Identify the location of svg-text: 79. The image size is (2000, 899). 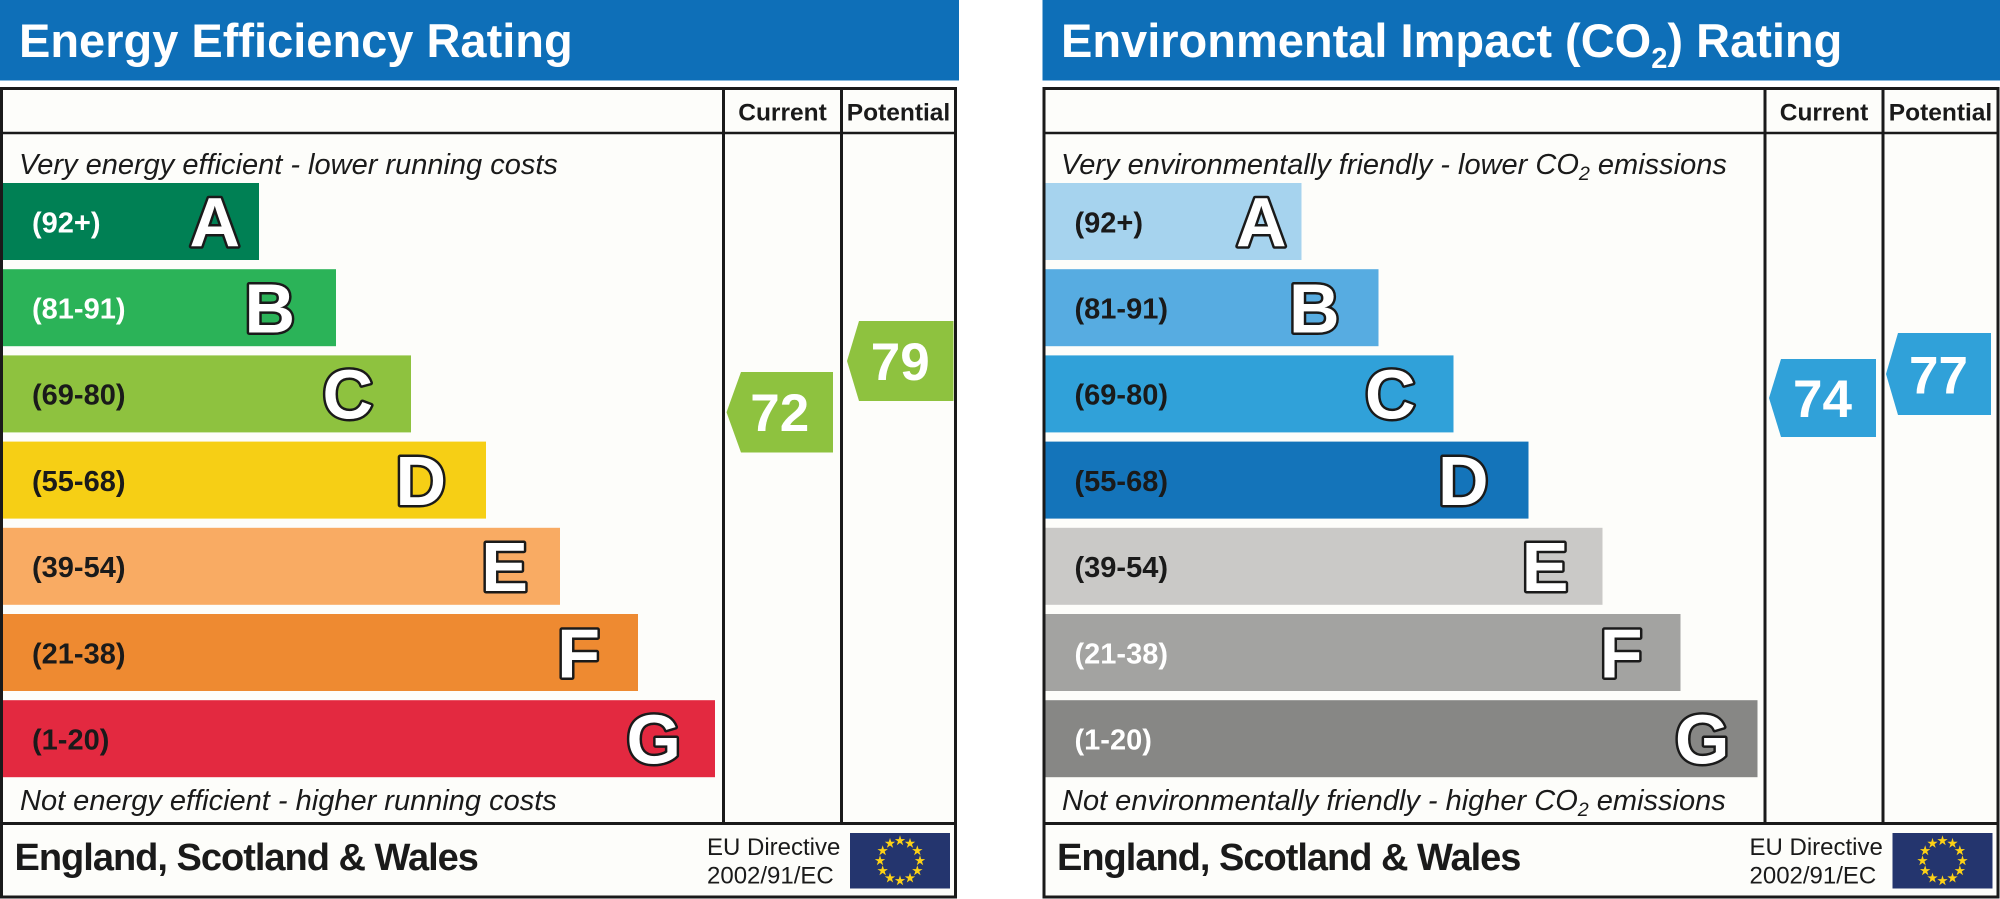
(900, 362).